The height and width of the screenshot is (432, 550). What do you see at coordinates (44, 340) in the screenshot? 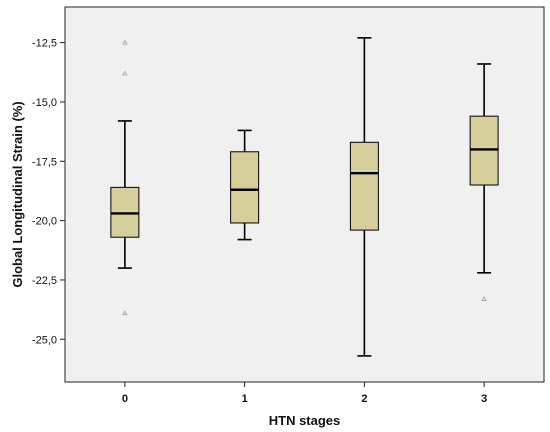
I see `y-tick-label: -25,0` at bounding box center [44, 340].